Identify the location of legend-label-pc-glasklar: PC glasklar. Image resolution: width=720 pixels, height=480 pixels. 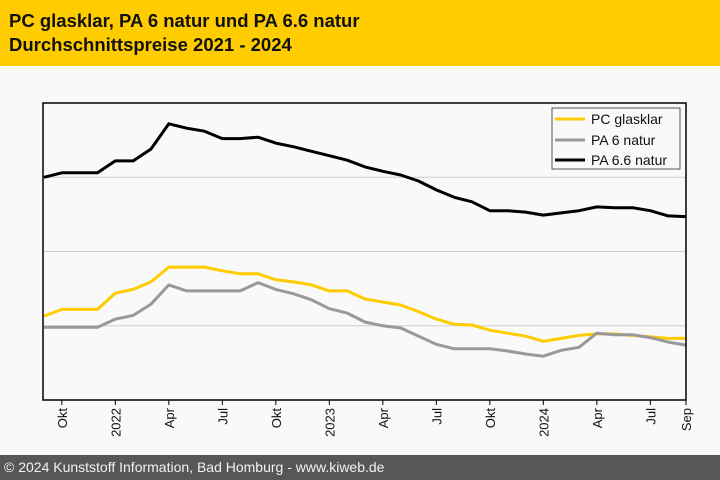
(627, 119).